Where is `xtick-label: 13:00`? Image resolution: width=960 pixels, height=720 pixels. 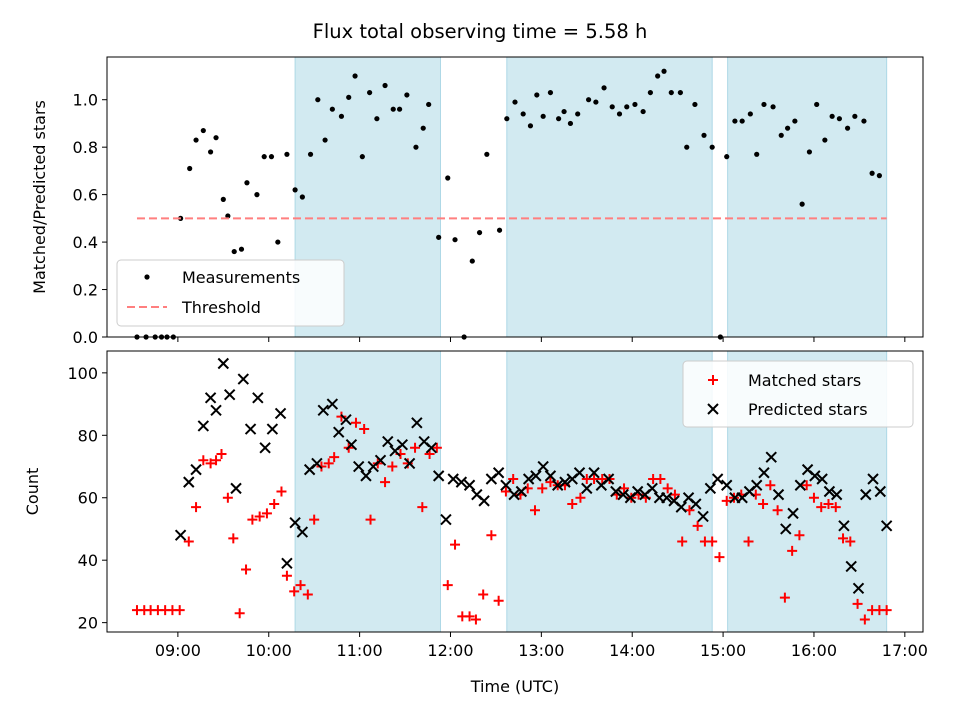 xtick-label: 13:00 is located at coordinates (541, 650).